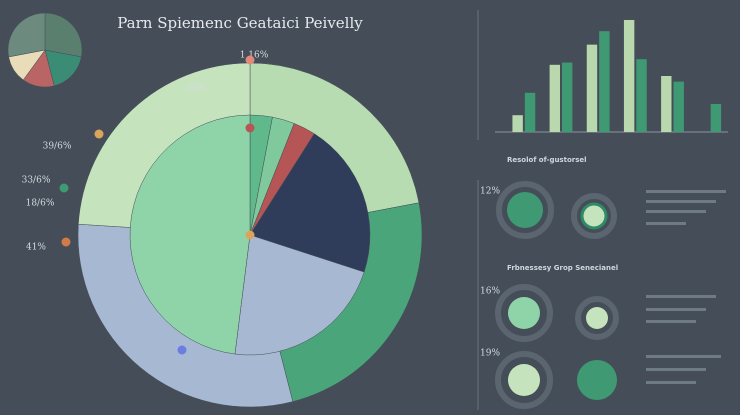 This screenshot has width=740, height=415. I want to click on annotation: 33/6%, so click(36, 181).